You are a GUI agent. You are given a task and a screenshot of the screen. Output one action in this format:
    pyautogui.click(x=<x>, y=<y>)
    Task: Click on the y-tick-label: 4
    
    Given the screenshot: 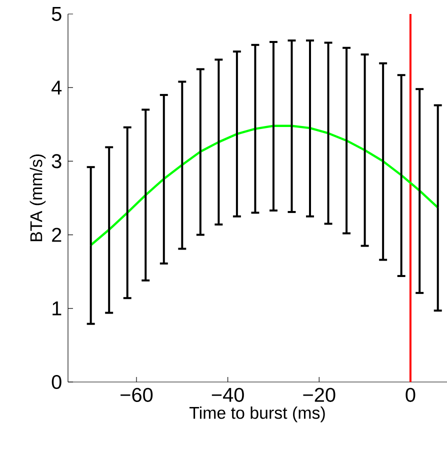 What is the action you would take?
    pyautogui.click(x=57, y=87)
    